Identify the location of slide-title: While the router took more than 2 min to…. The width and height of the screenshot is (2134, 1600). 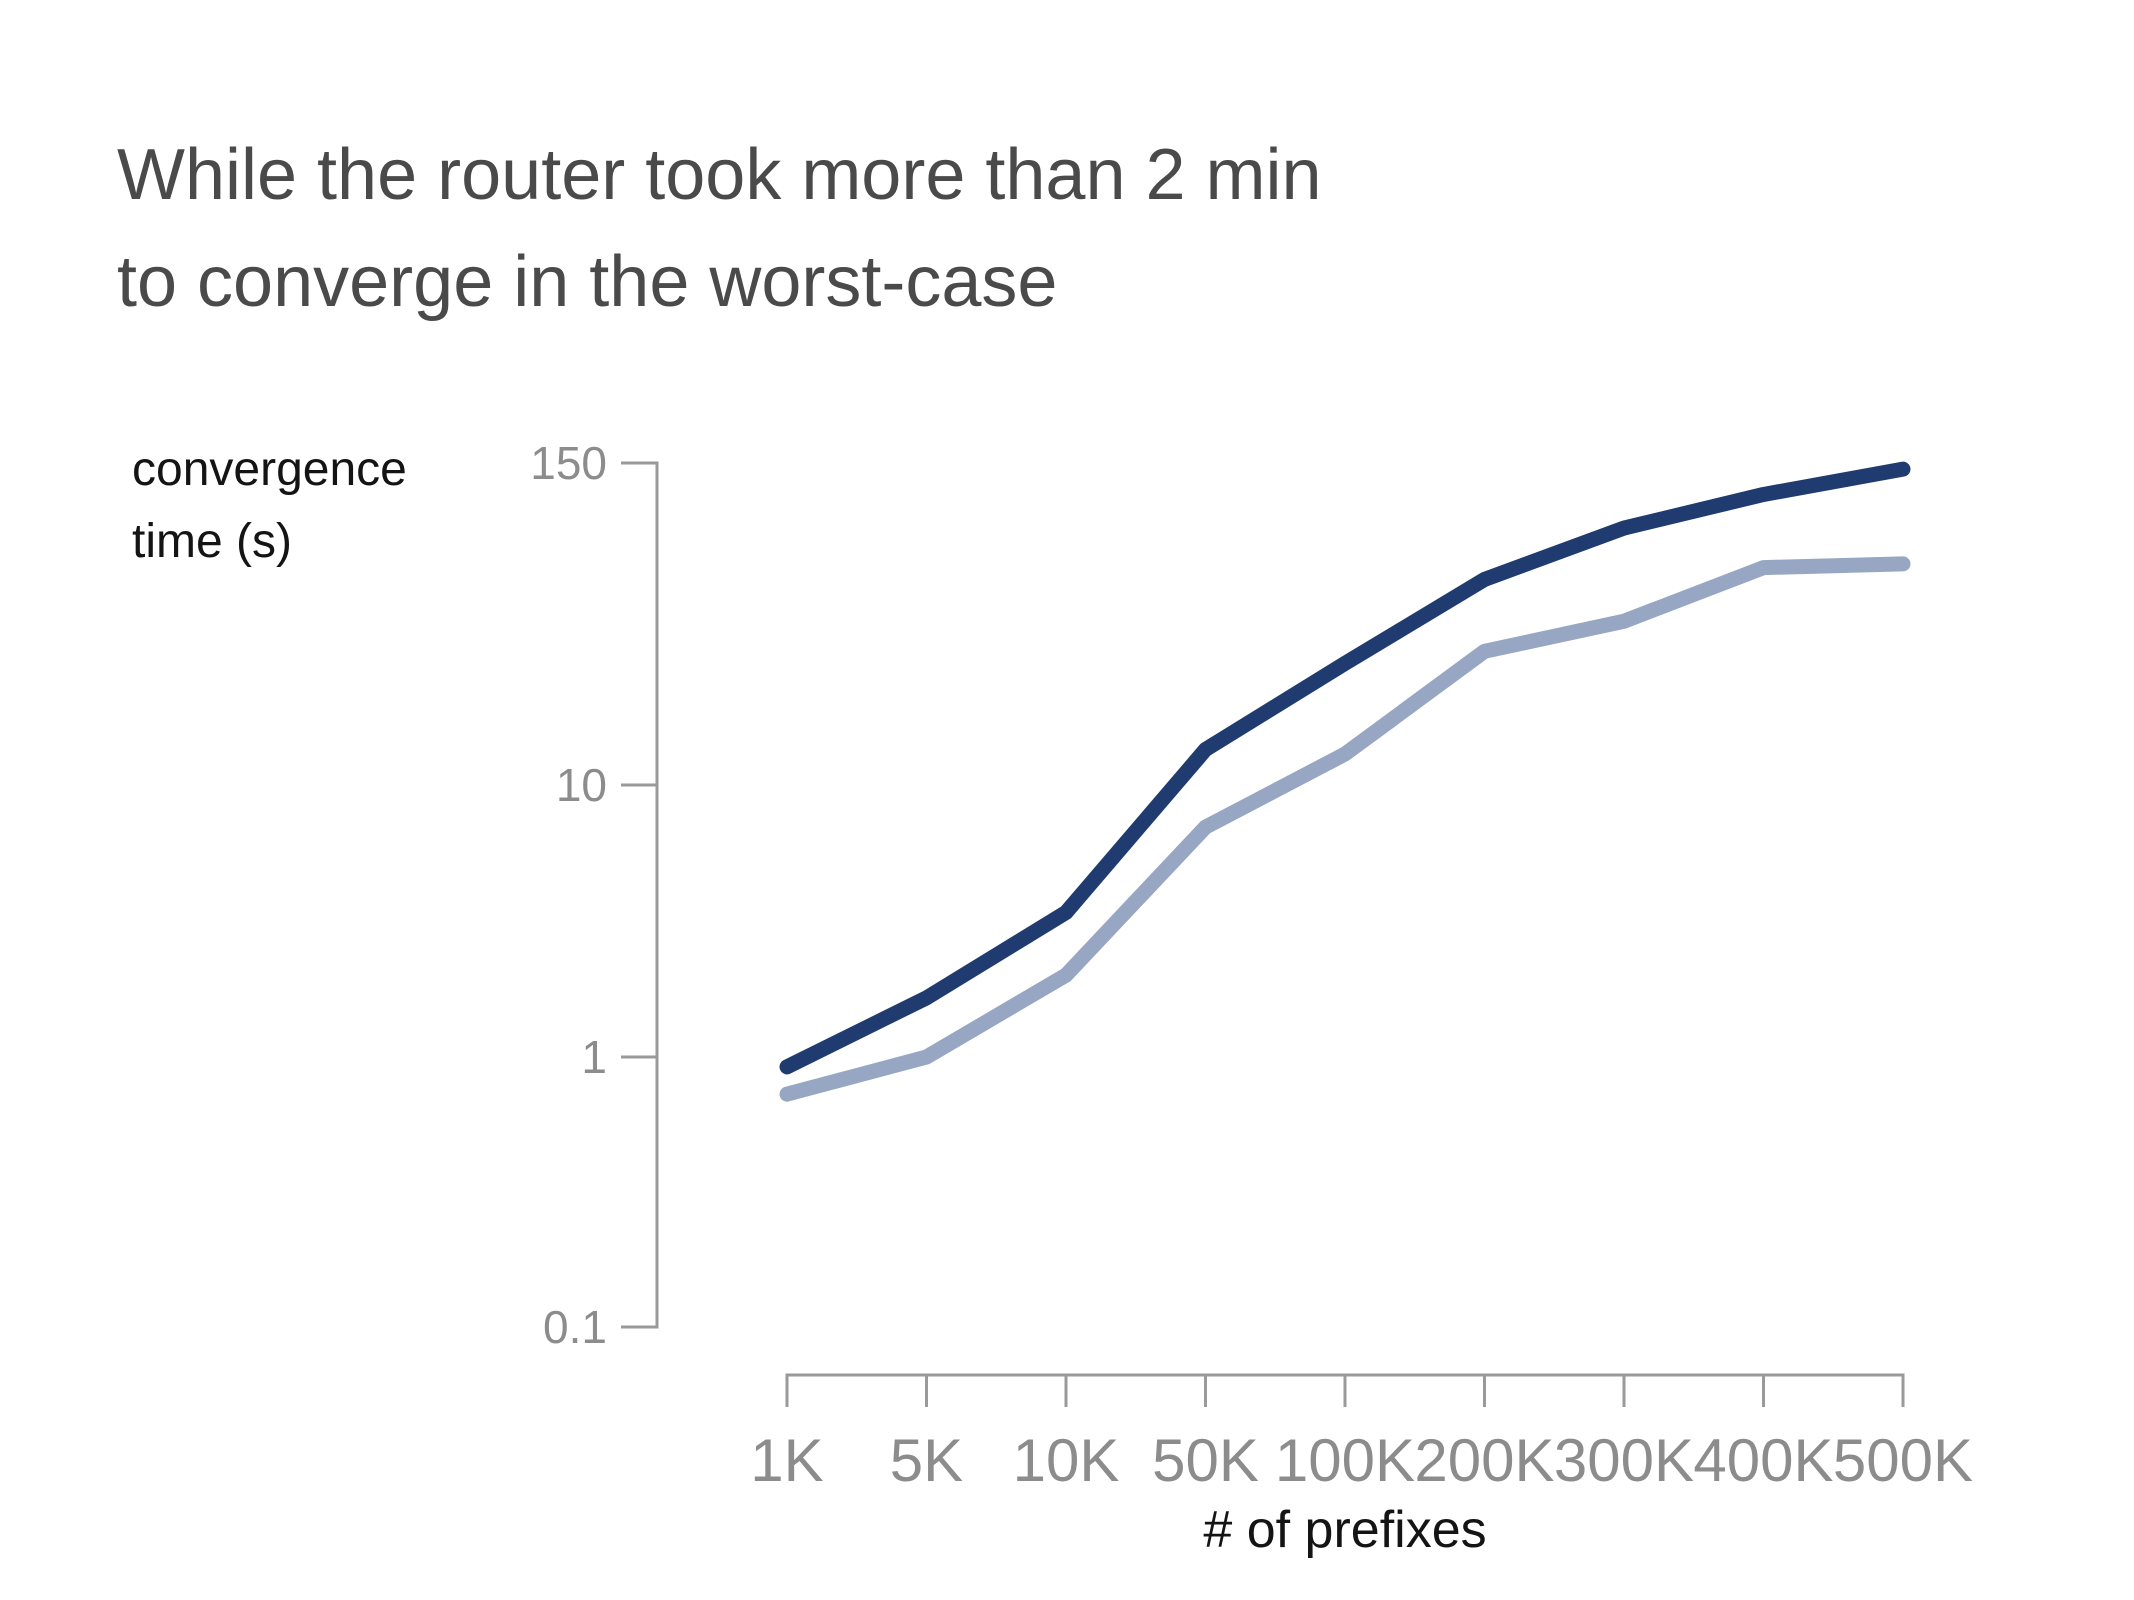
(719, 229).